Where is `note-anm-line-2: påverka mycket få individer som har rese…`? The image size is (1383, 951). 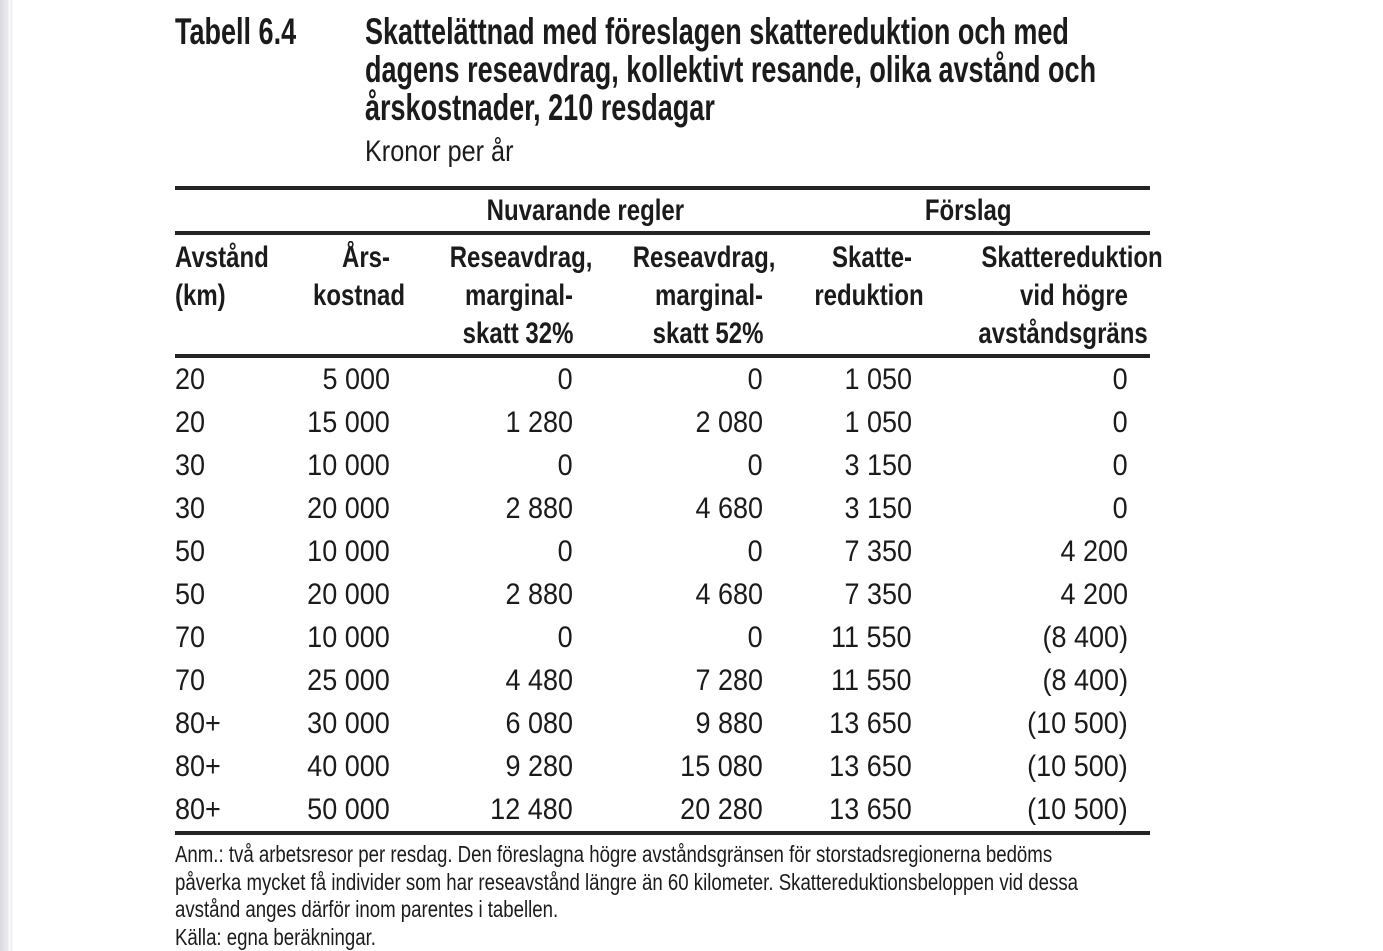 note-anm-line-2: påverka mycket få individer som har rese… is located at coordinates (627, 881).